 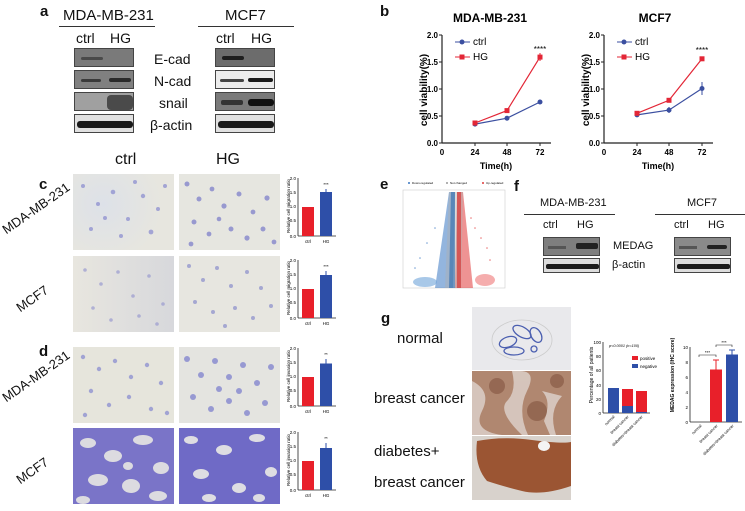 I want to click on svg-text: 72, so click(x=702, y=152).